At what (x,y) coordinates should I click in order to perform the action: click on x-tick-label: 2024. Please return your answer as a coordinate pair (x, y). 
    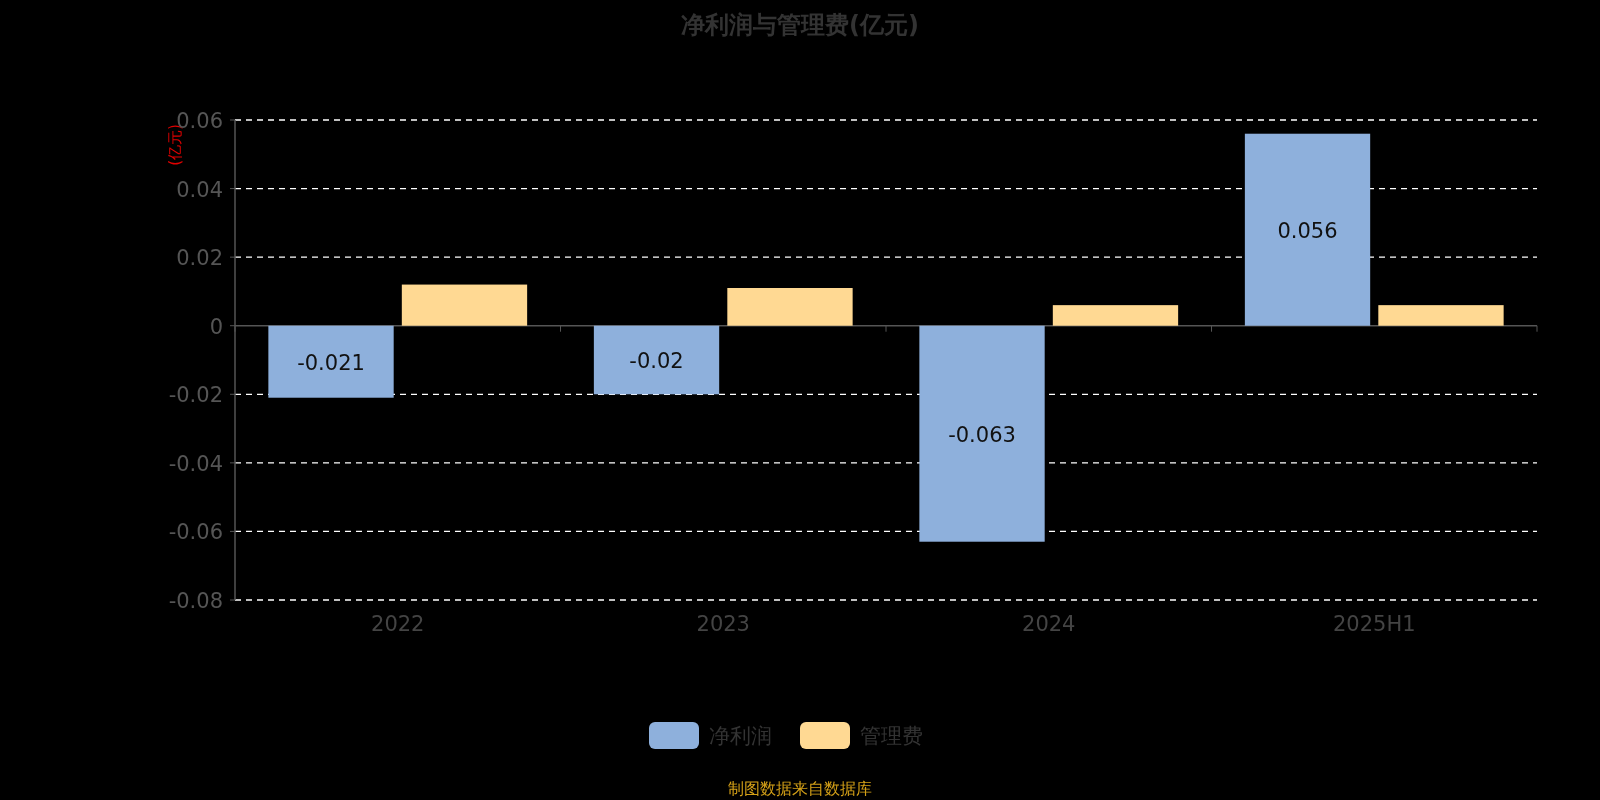
    Looking at the image, I should click on (1049, 624).